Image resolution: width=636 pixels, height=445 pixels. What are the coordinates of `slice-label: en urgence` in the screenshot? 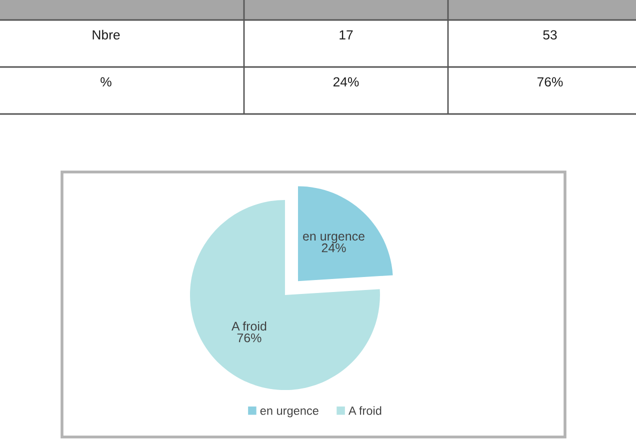 It's located at (333, 239).